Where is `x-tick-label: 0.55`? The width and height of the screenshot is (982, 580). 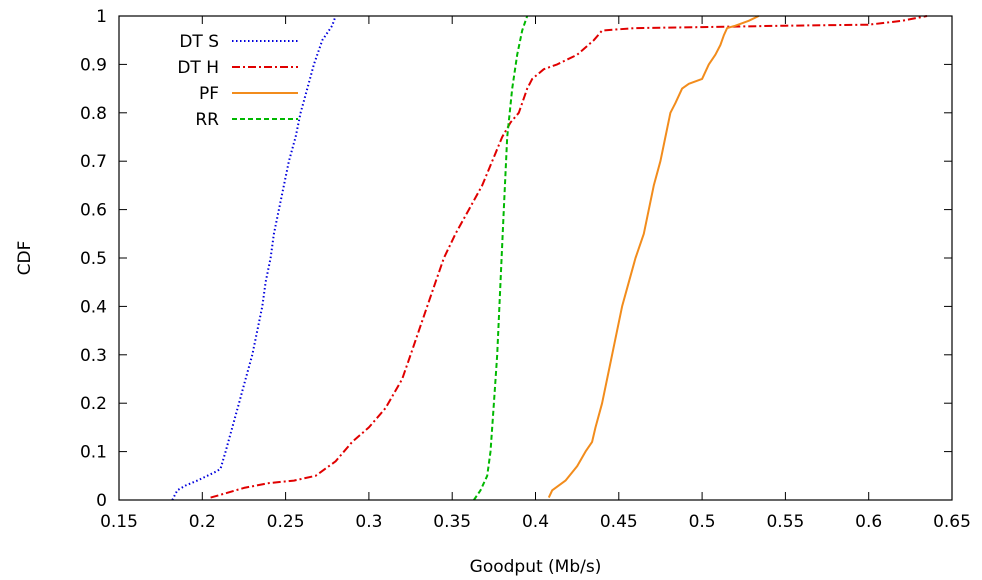 x-tick-label: 0.55 is located at coordinates (785, 522).